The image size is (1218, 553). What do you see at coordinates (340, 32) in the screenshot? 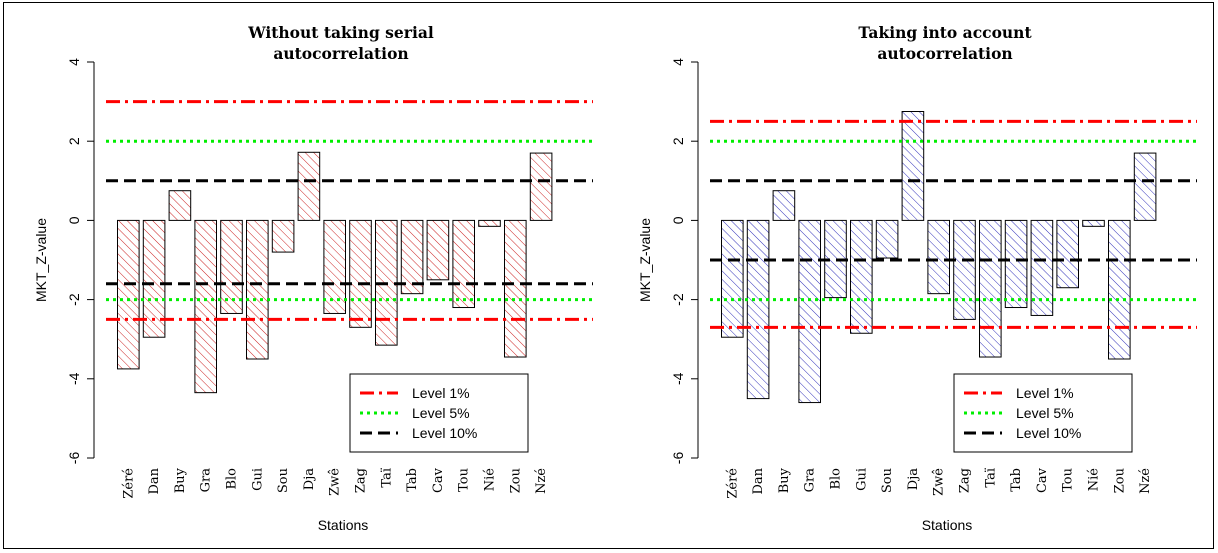
I see `chart-title-line: Without taking serial` at bounding box center [340, 32].